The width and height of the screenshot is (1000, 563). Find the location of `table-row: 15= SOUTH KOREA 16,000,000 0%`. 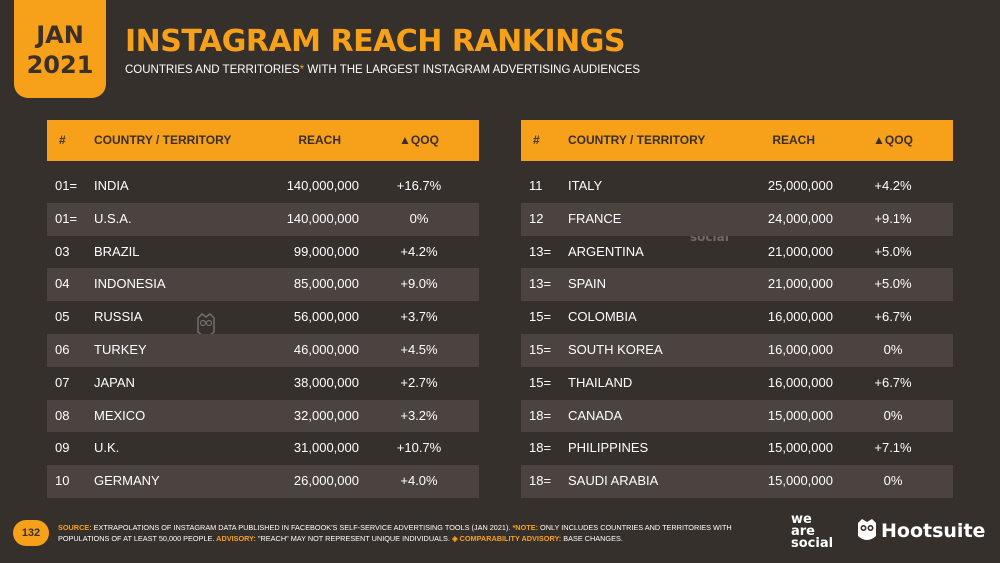

table-row: 15= SOUTH KOREA 16,000,000 0% is located at coordinates (737, 350).